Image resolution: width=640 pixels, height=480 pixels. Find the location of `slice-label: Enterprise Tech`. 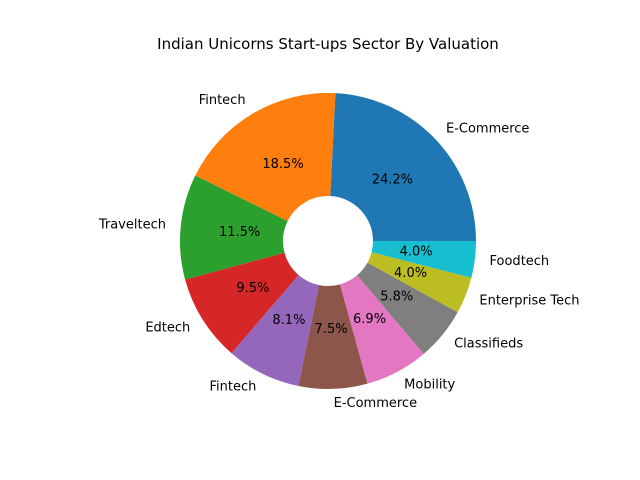

slice-label: Enterprise Tech is located at coordinates (529, 300).